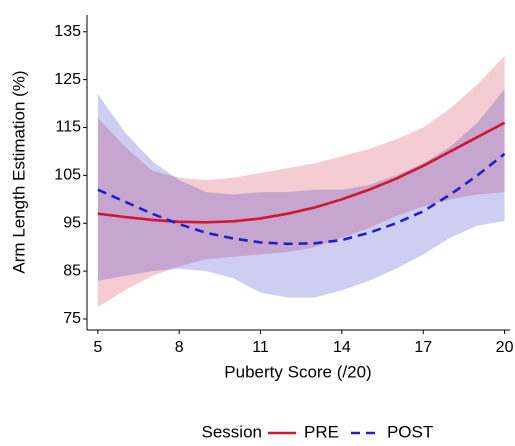 The height and width of the screenshot is (446, 515). Describe the element at coordinates (72, 222) in the screenshot. I see `y-tick-label: 95` at that location.